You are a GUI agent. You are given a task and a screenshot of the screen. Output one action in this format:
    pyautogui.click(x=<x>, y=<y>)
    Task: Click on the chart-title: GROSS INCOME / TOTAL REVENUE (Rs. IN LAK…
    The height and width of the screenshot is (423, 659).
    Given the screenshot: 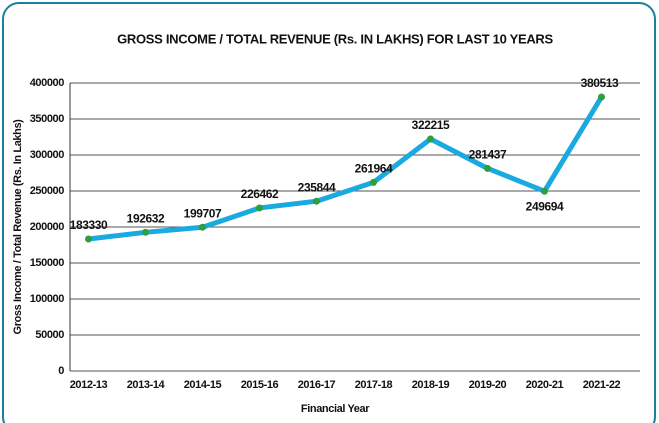 What is the action you would take?
    pyautogui.click(x=335, y=38)
    